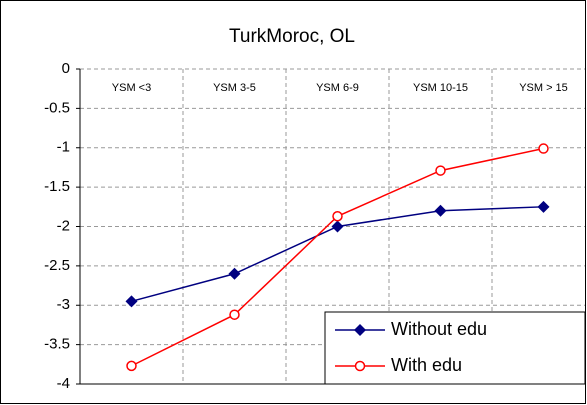  What do you see at coordinates (292, 36) in the screenshot?
I see `chart-title: TurkMoroc, OL` at bounding box center [292, 36].